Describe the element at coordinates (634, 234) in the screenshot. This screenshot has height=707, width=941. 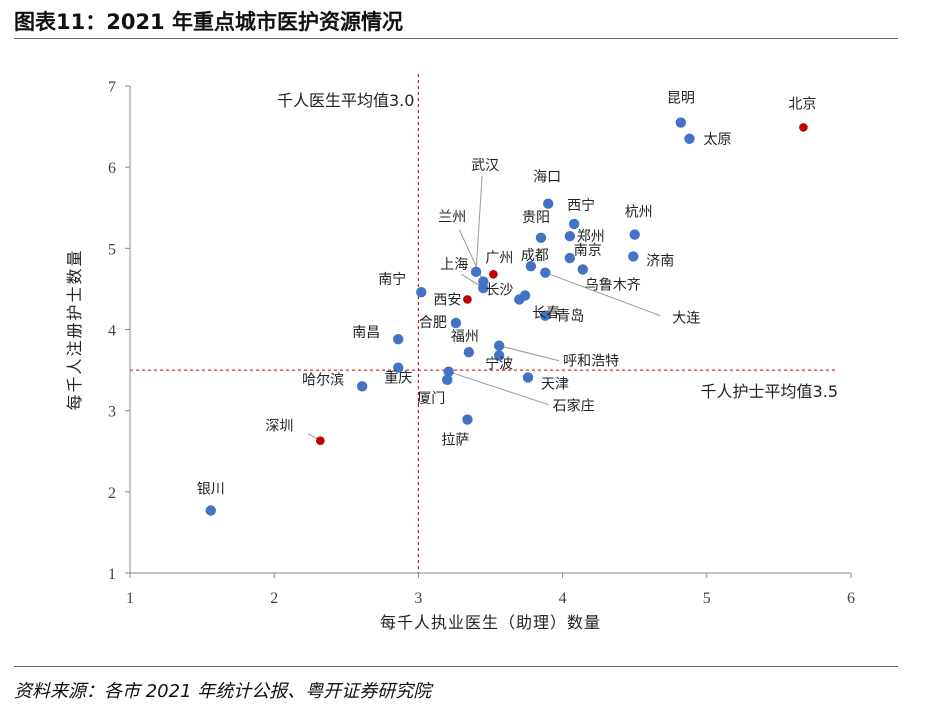
I see `point-杭州` at that location.